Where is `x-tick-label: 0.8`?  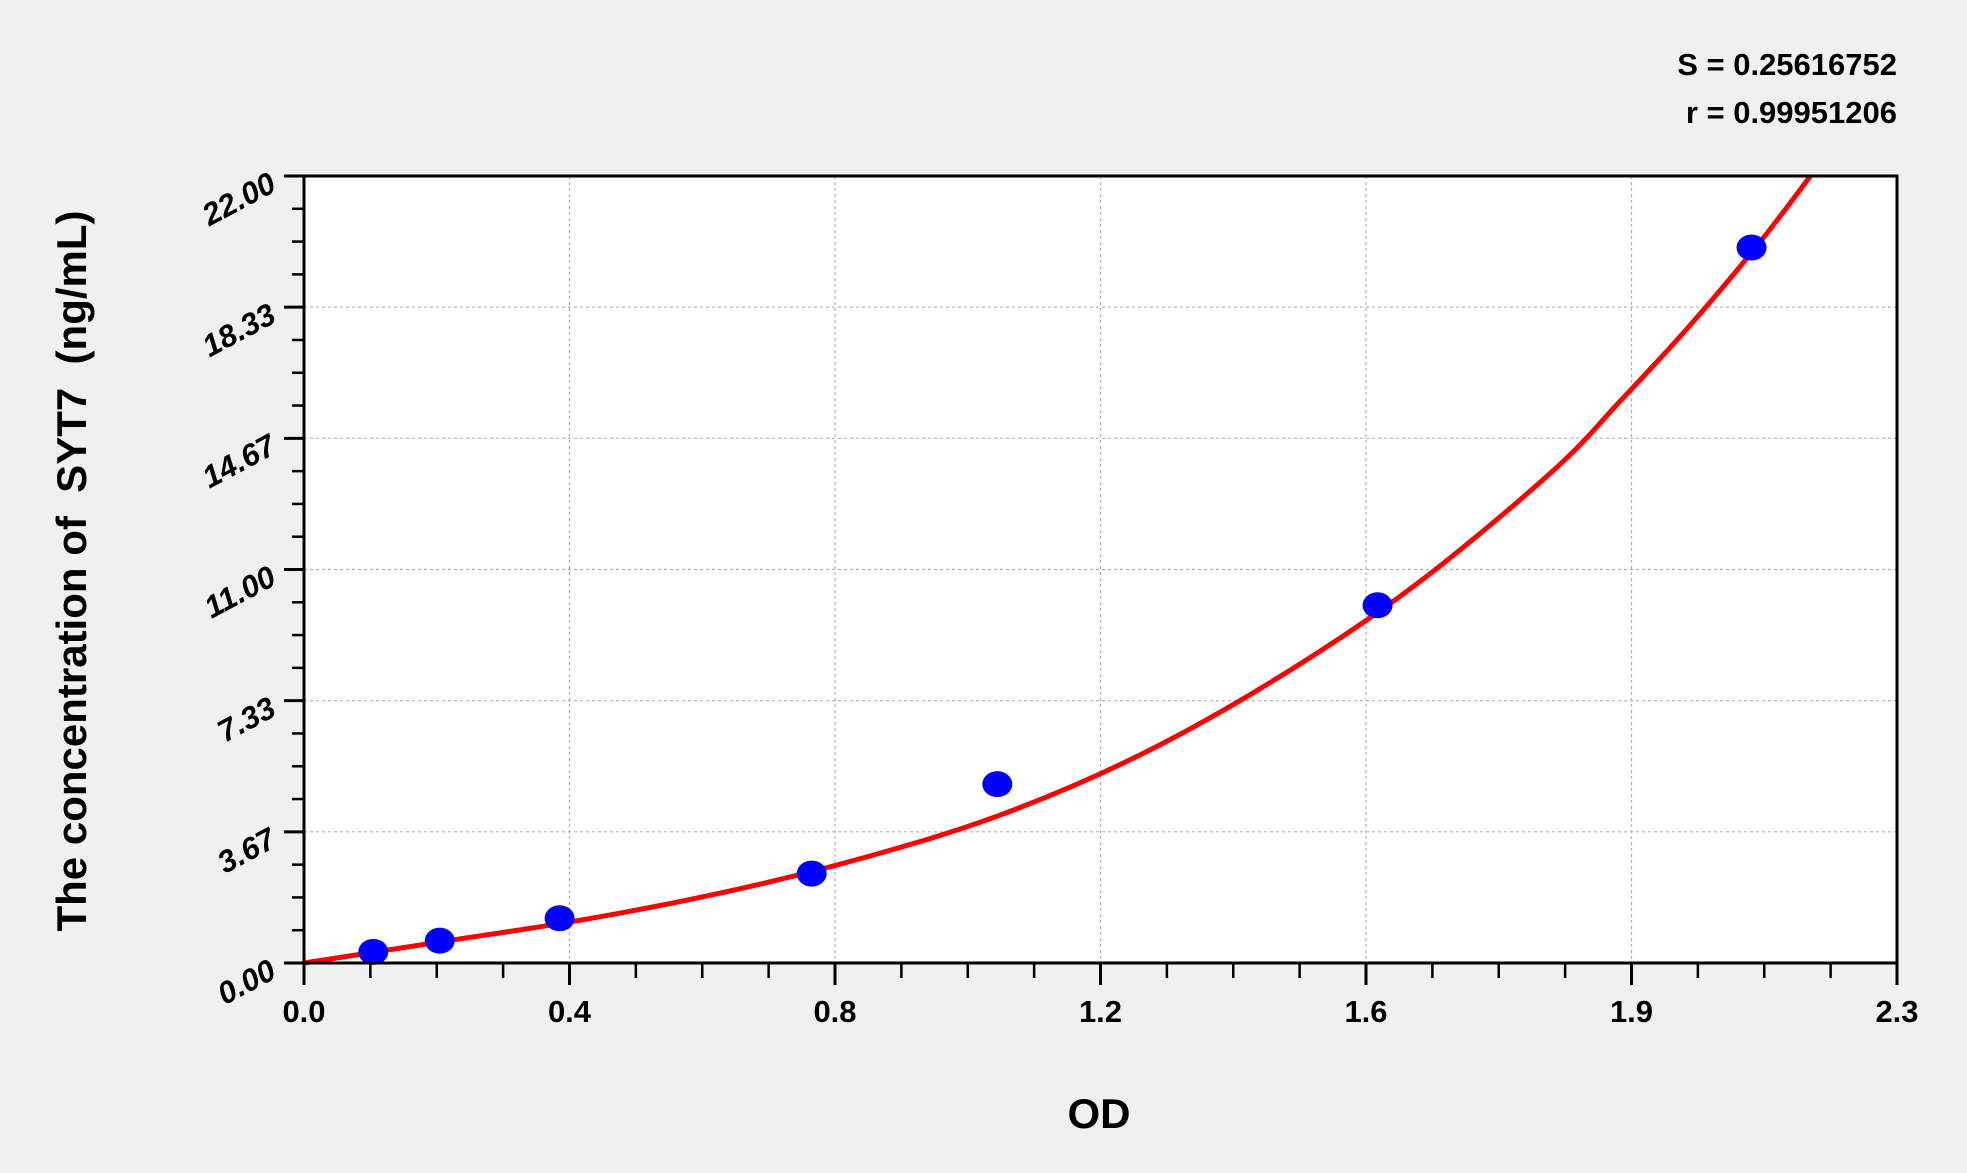 x-tick-label: 0.8 is located at coordinates (834, 1011).